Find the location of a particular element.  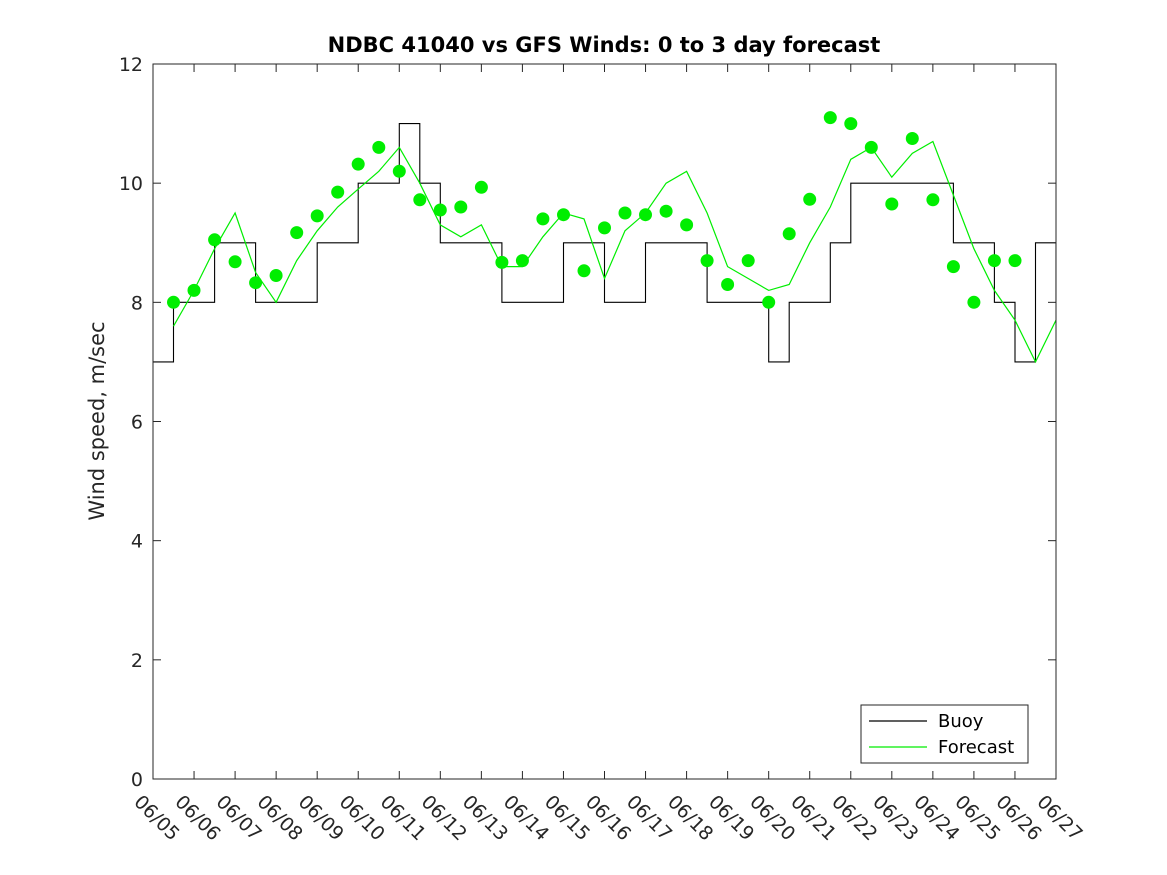

y-tick-label: 4 is located at coordinates (137, 542).